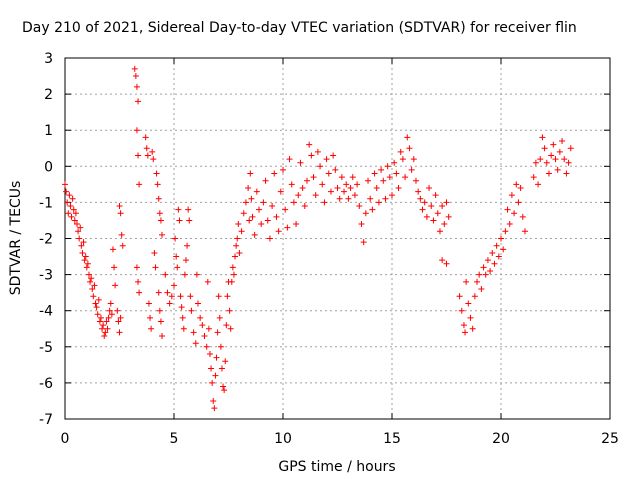 The image size is (640, 480). What do you see at coordinates (283, 439) in the screenshot?
I see `x-tick-label: 10` at bounding box center [283, 439].